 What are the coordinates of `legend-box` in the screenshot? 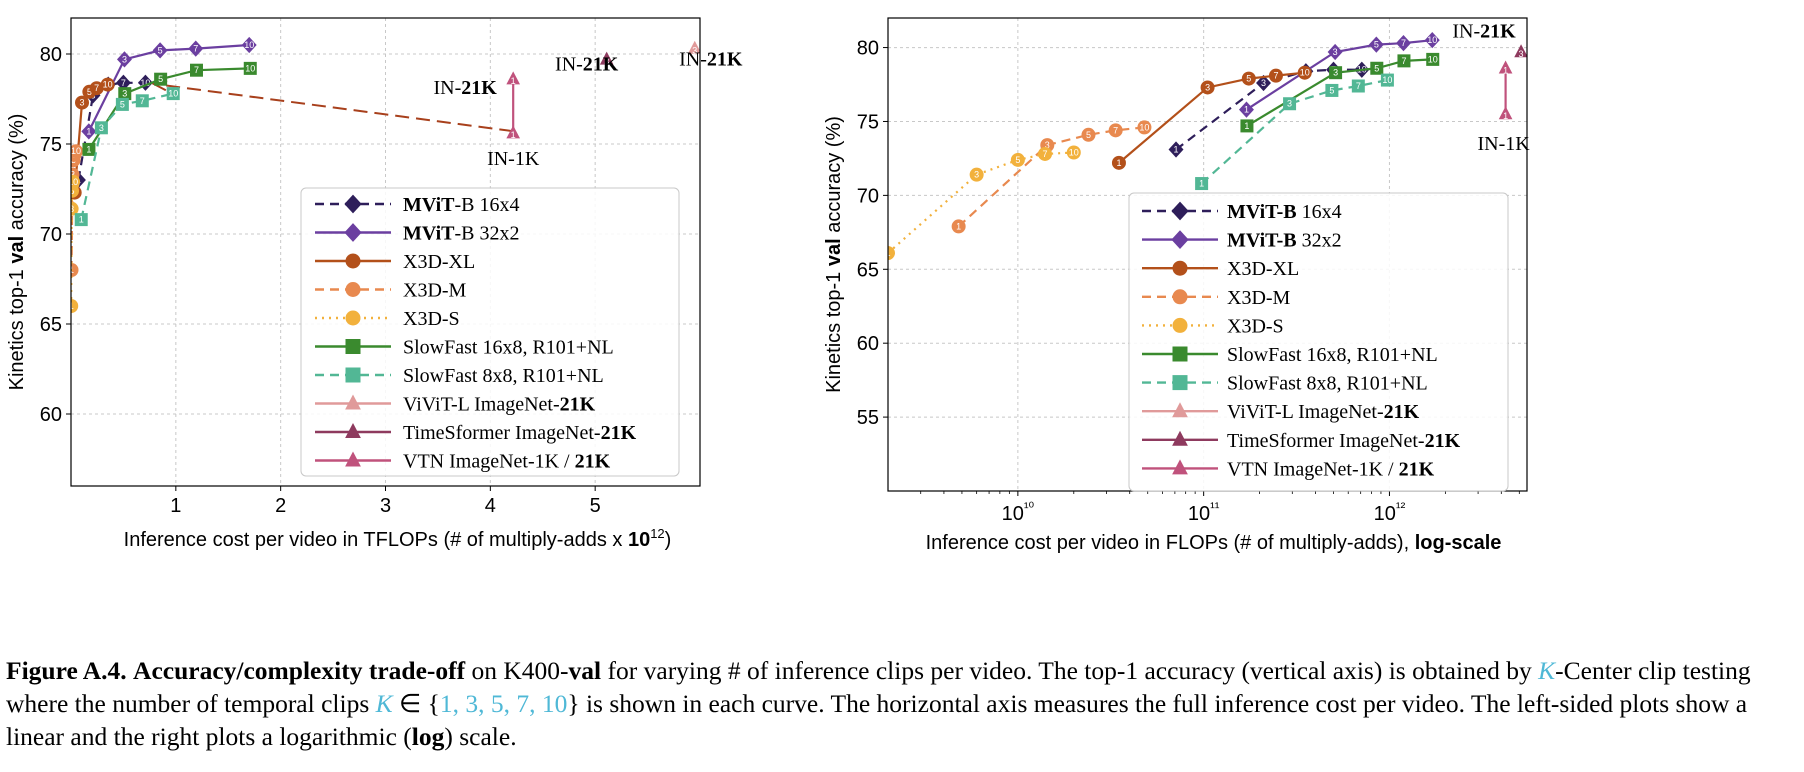 It's located at (490, 332).